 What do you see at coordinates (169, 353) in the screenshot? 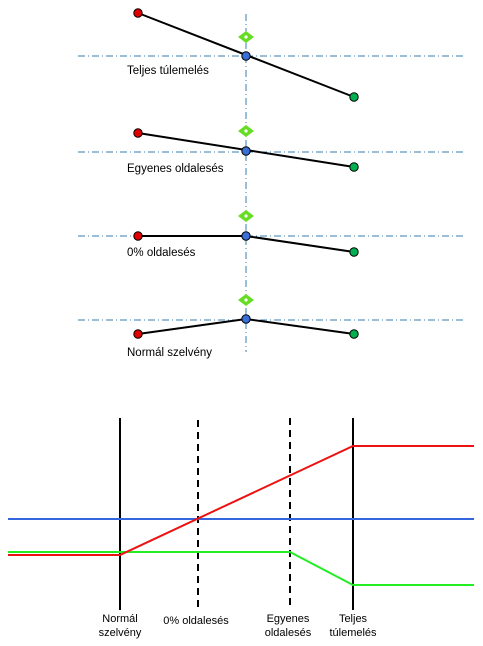
I see `state-label: Normál szelvény` at bounding box center [169, 353].